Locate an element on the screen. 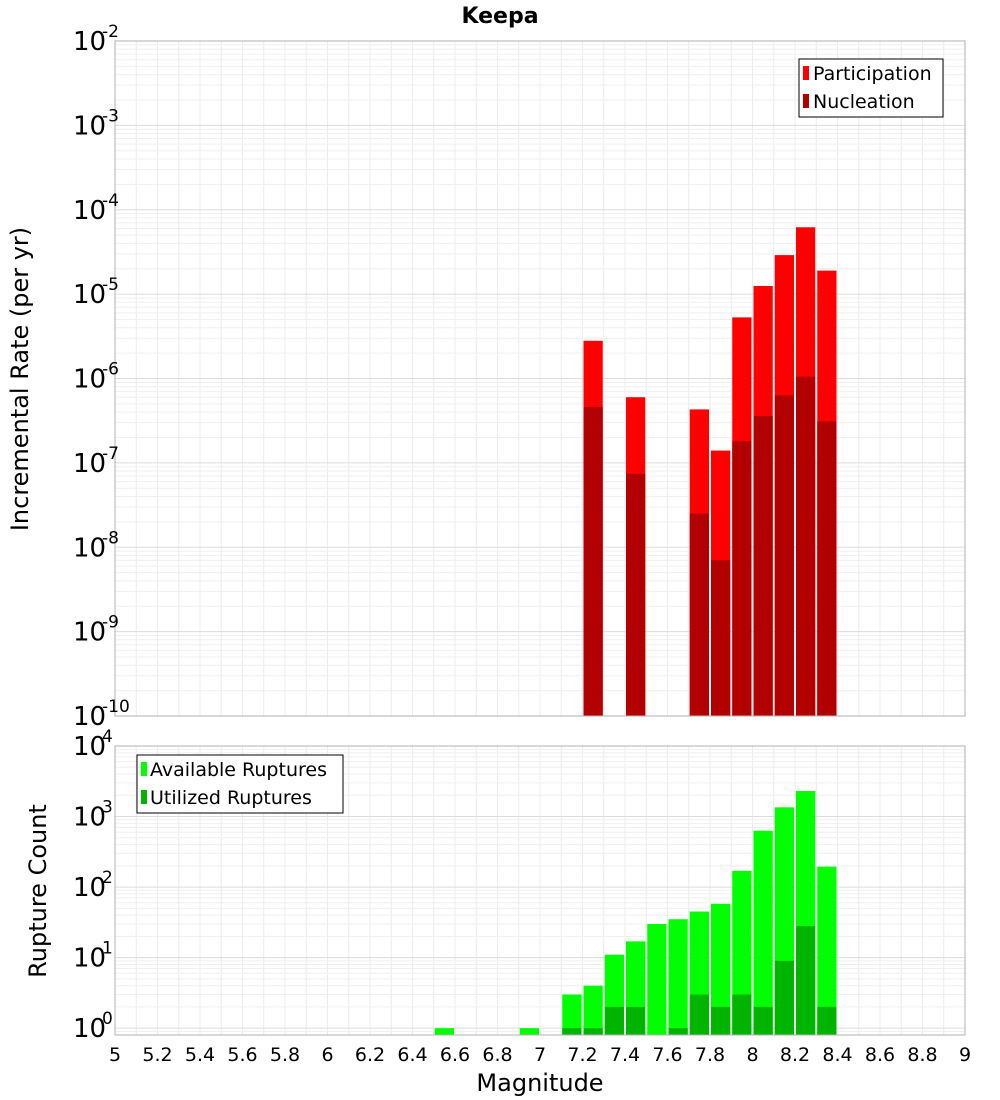 The width and height of the screenshot is (1000, 1100). magnitude-tick-label: 5.6 is located at coordinates (242, 1055).